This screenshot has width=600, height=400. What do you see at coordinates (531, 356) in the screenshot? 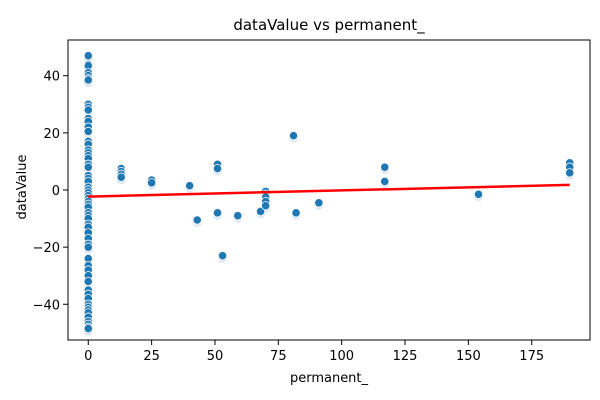
I see `x-tick-label: 175` at bounding box center [531, 356].